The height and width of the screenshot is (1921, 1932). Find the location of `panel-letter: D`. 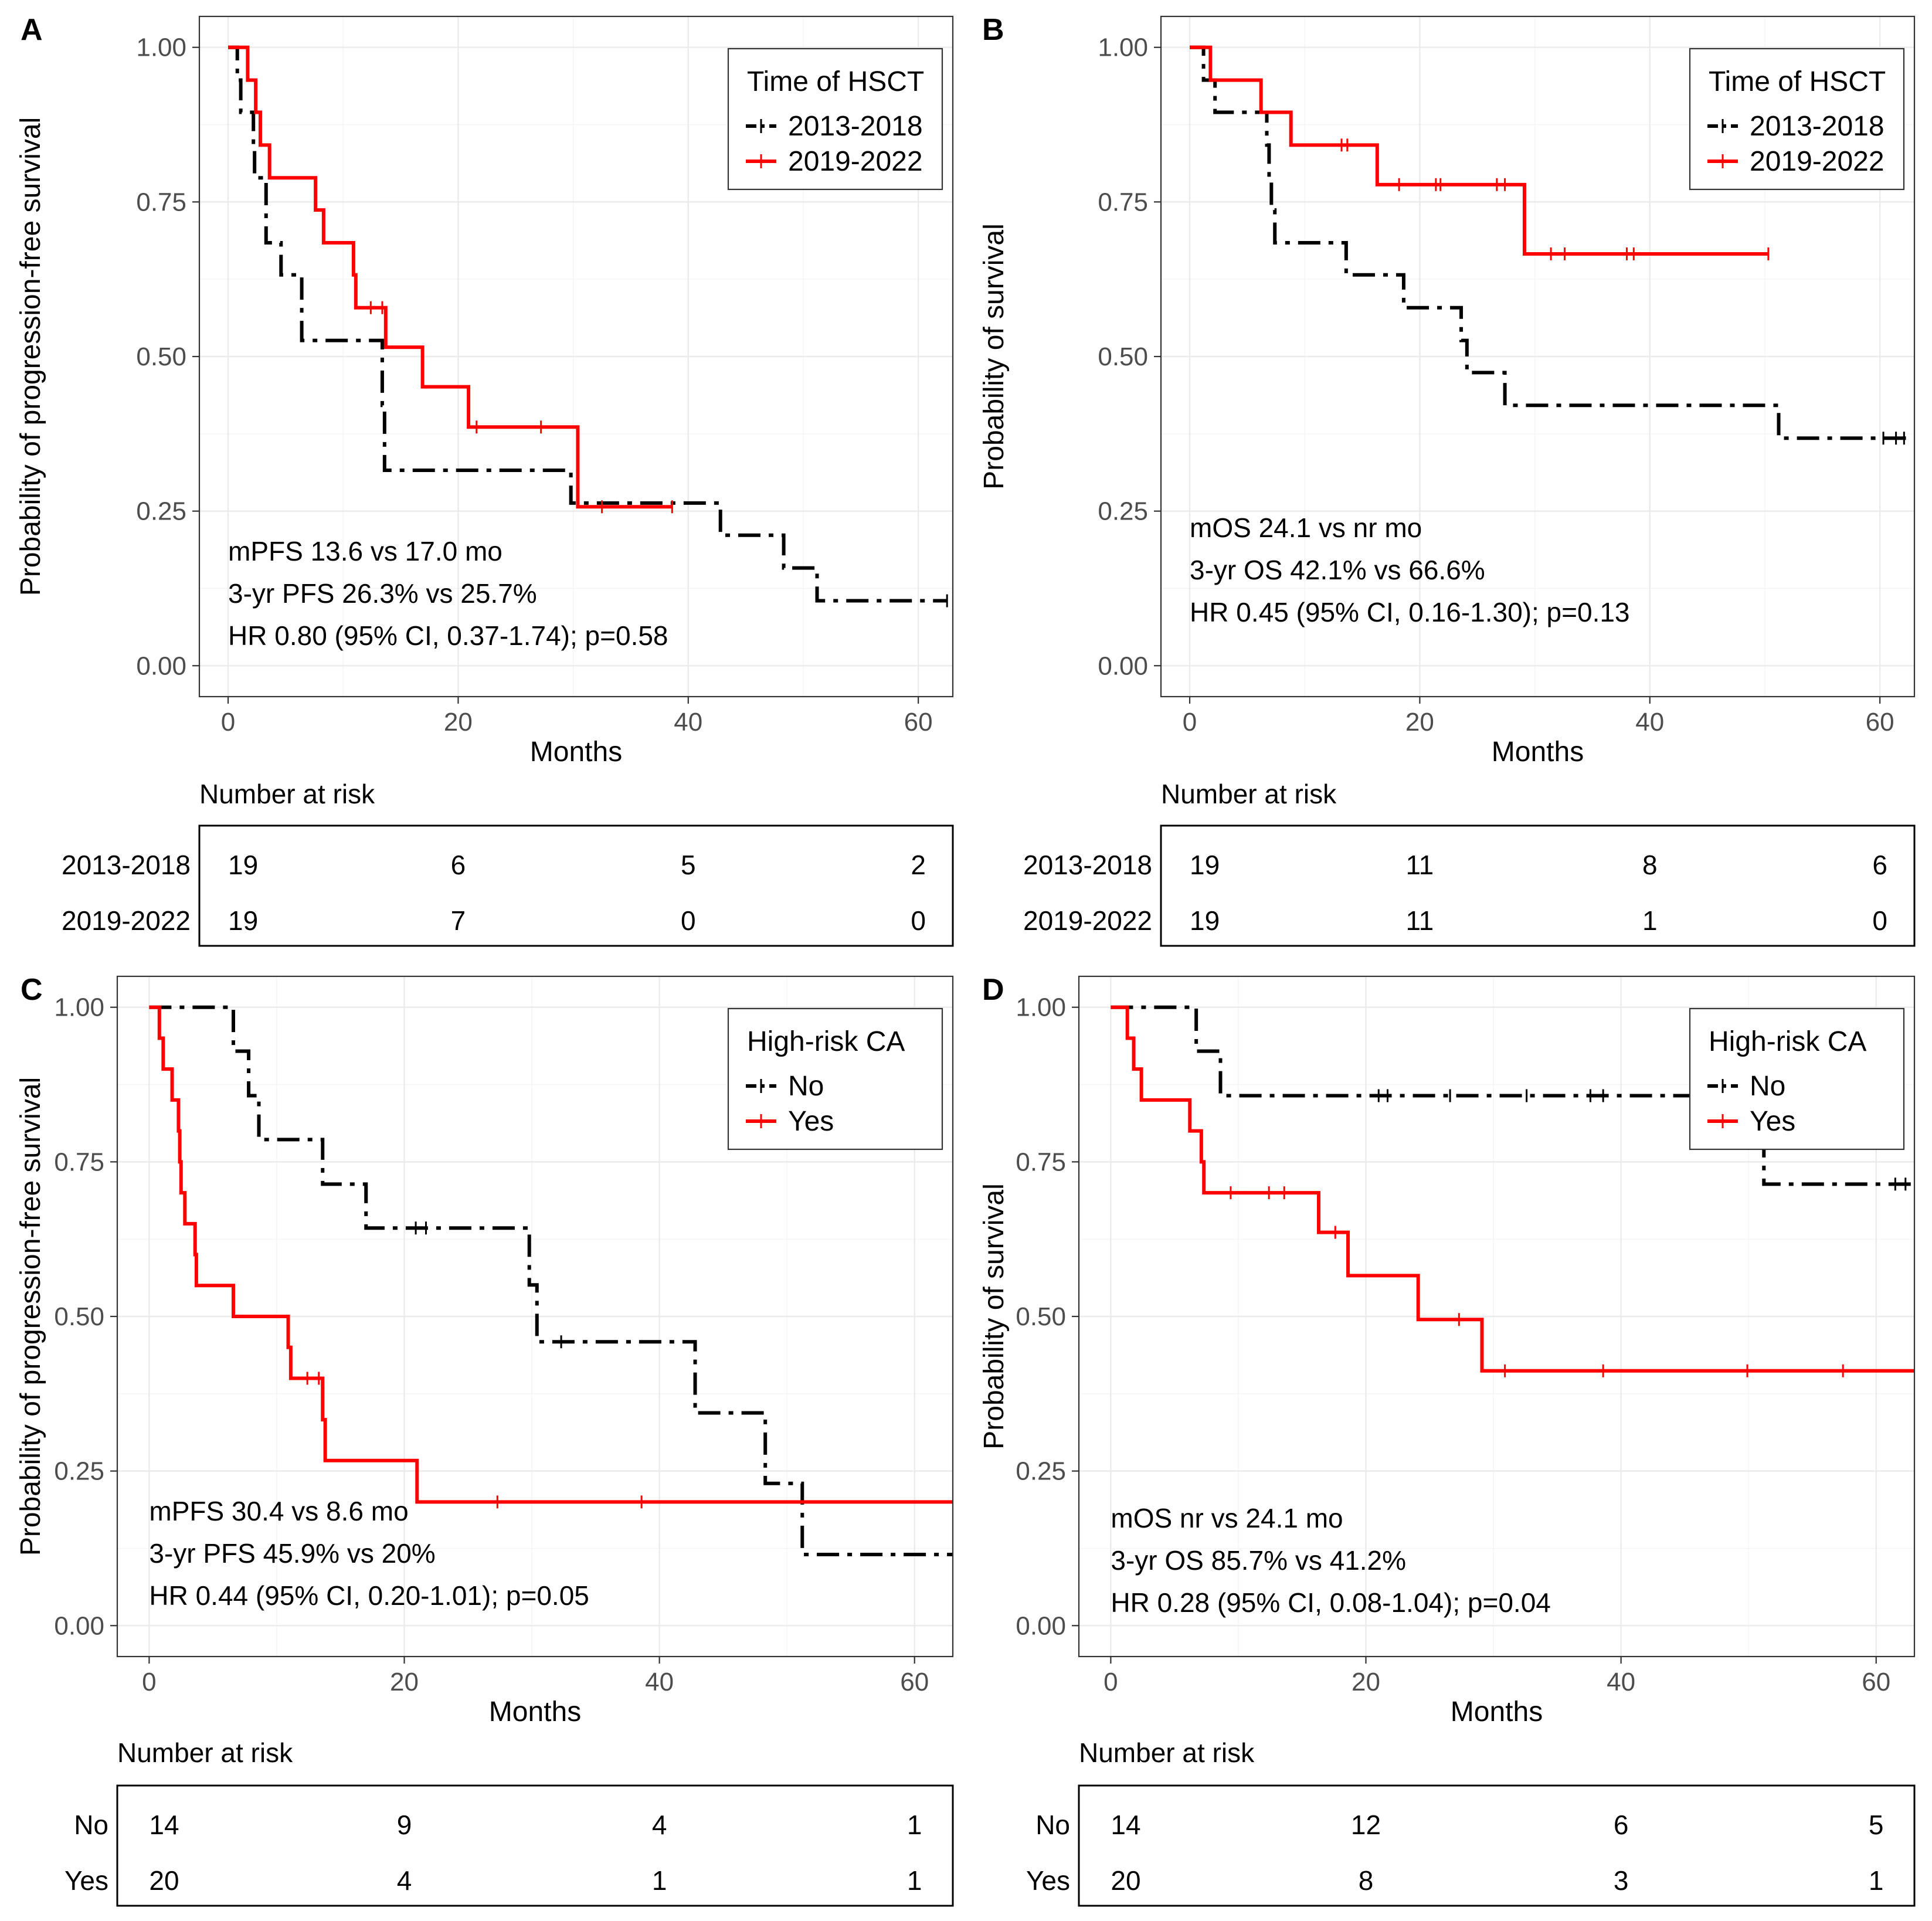

panel-letter: D is located at coordinates (993, 990).